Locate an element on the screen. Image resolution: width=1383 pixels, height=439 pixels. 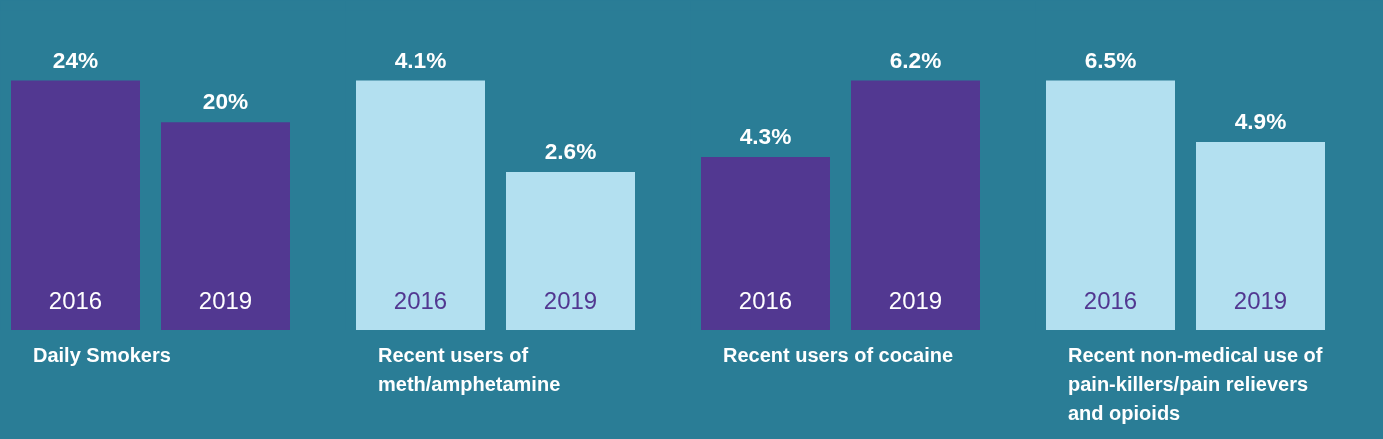
data-label: 6.2% is located at coordinates (915, 59).